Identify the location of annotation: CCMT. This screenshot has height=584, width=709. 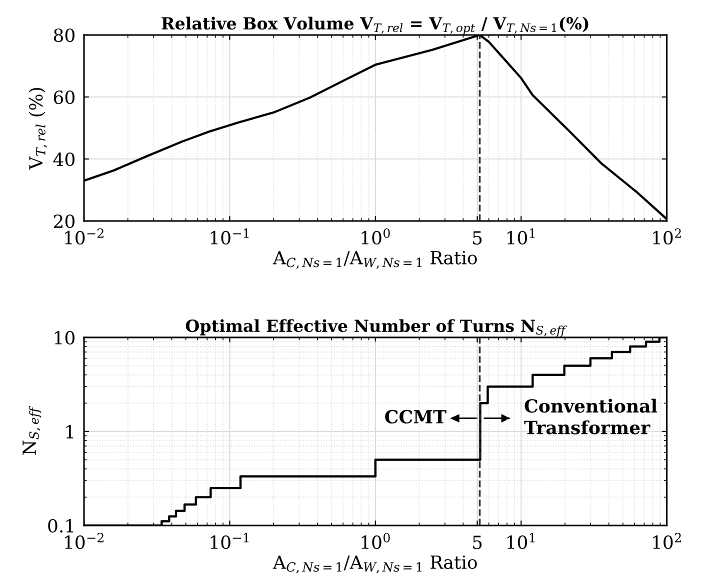
(415, 417).